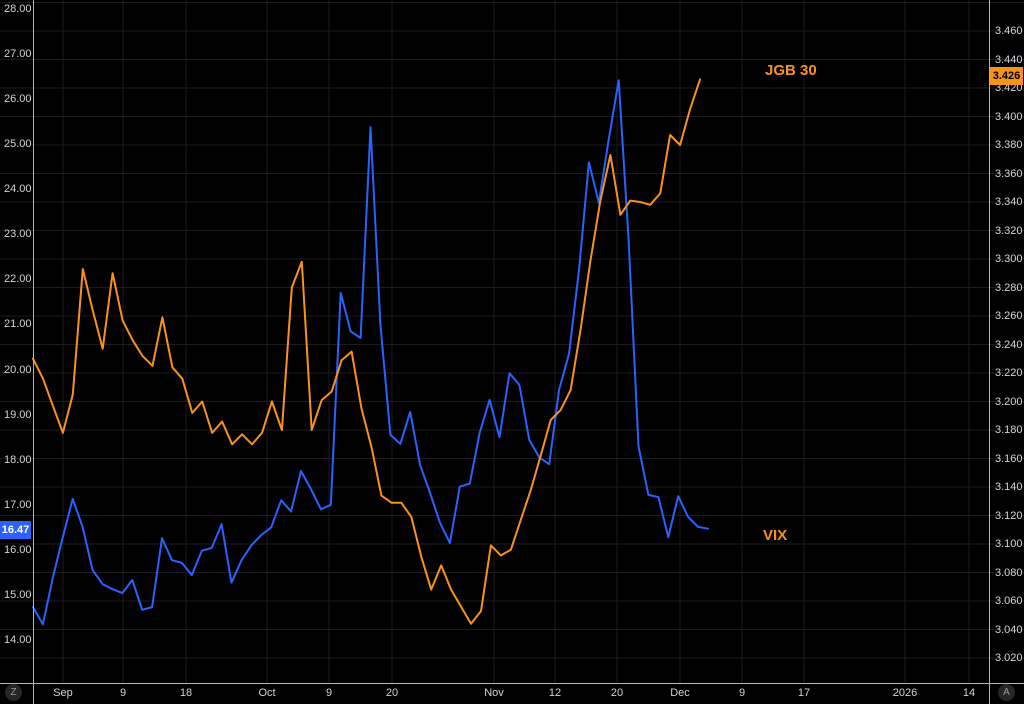  Describe the element at coordinates (267, 693) in the screenshot. I see `time-axis-tick-label: Oct` at that location.